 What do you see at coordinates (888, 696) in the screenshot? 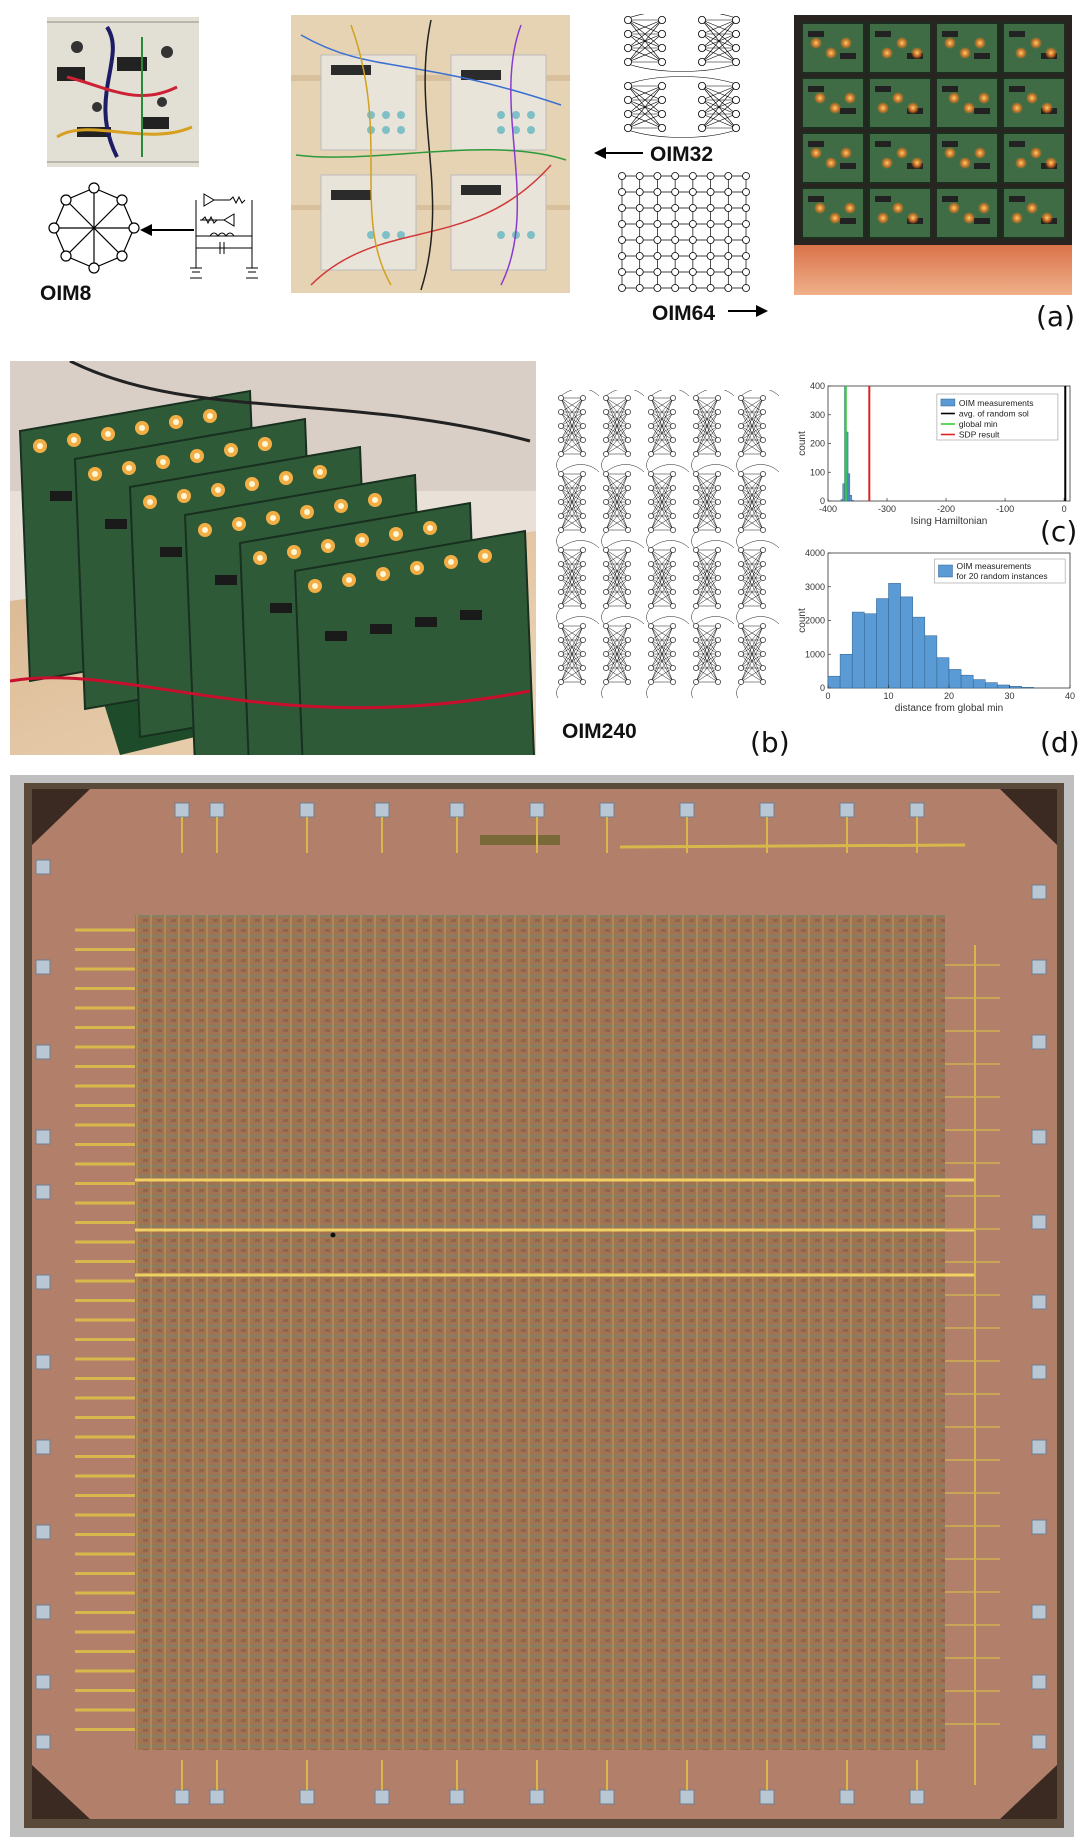
I see `x-tick-label: 10` at bounding box center [888, 696].